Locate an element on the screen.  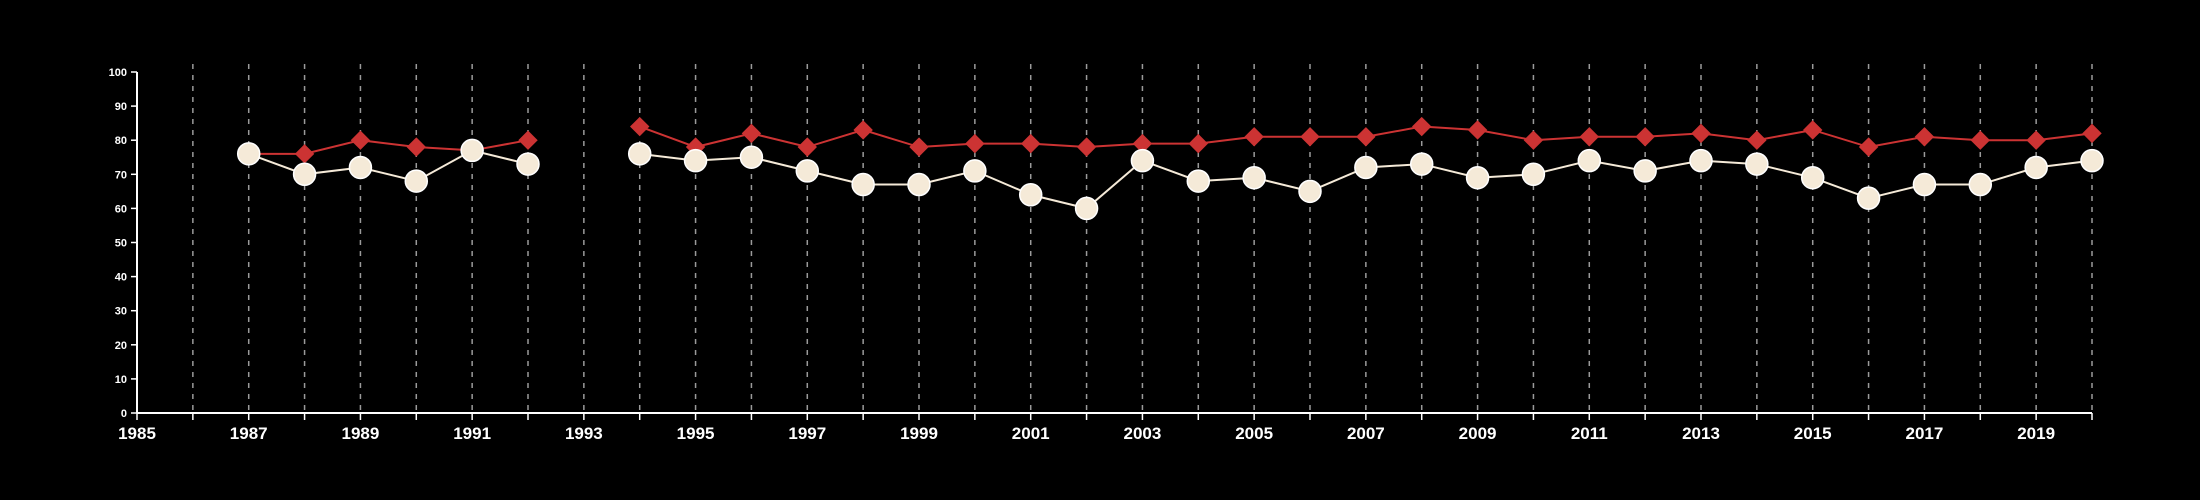
x-tick-label-2001: 2001 is located at coordinates (1031, 433).